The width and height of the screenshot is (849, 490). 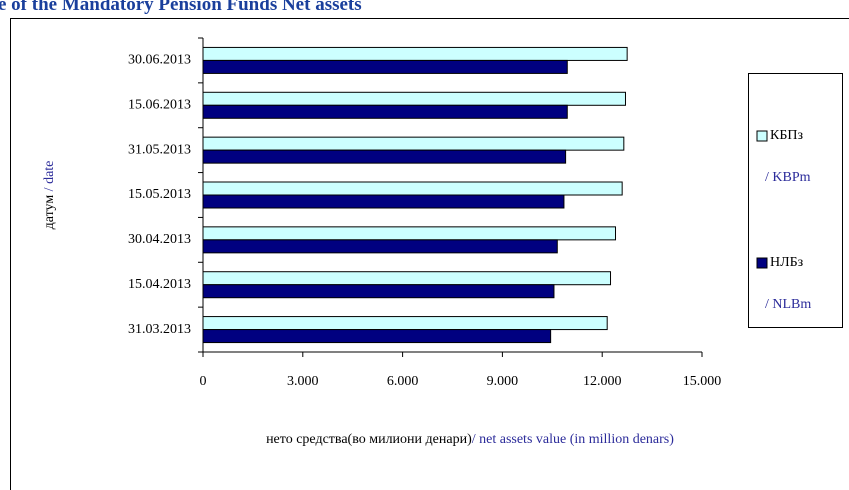 What do you see at coordinates (159, 105) in the screenshot?
I see `y-tick-label: 15.06.2013` at bounding box center [159, 105].